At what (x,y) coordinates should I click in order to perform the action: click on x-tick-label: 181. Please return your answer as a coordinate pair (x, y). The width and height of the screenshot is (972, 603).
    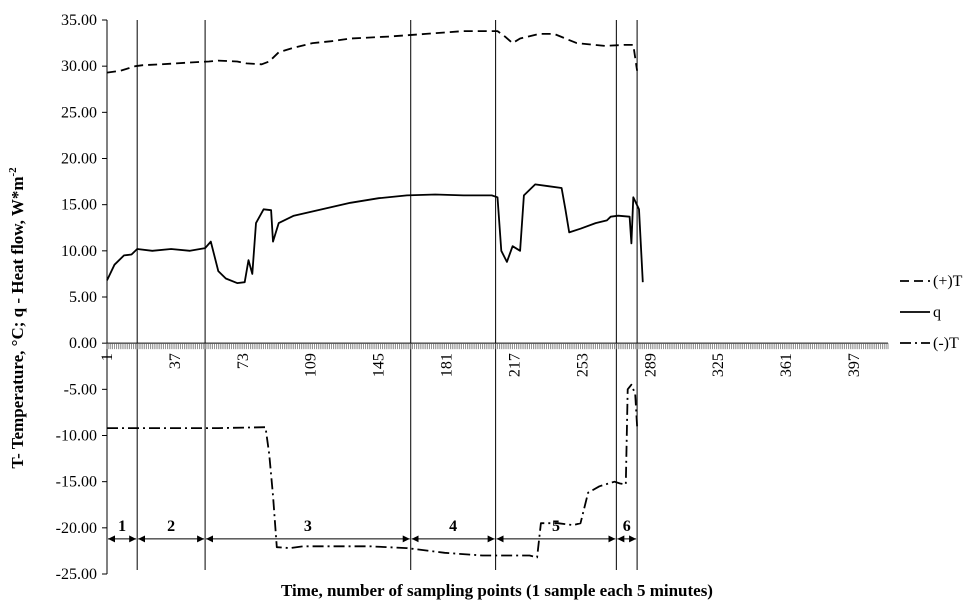
    Looking at the image, I should click on (447, 365).